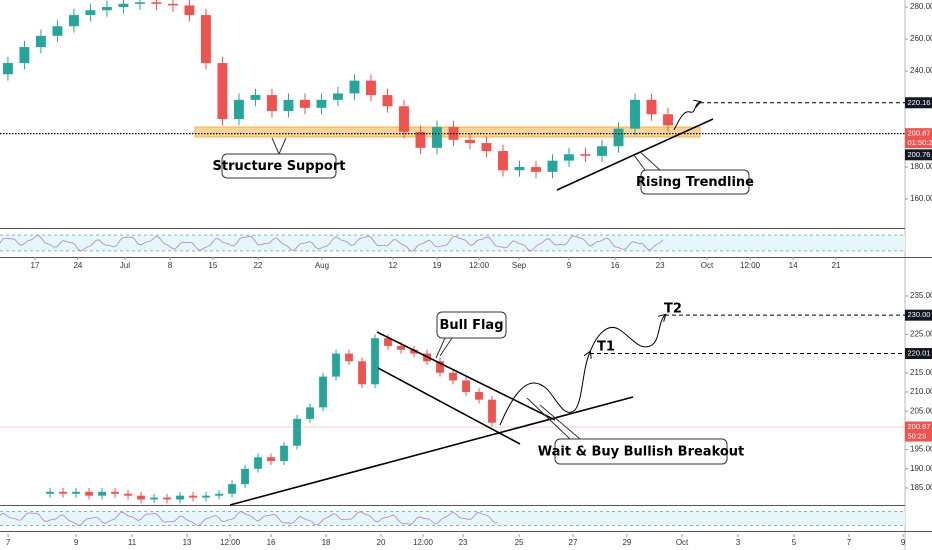  Describe the element at coordinates (187, 542) in the screenshot. I see `x-tick-label: 13` at that location.